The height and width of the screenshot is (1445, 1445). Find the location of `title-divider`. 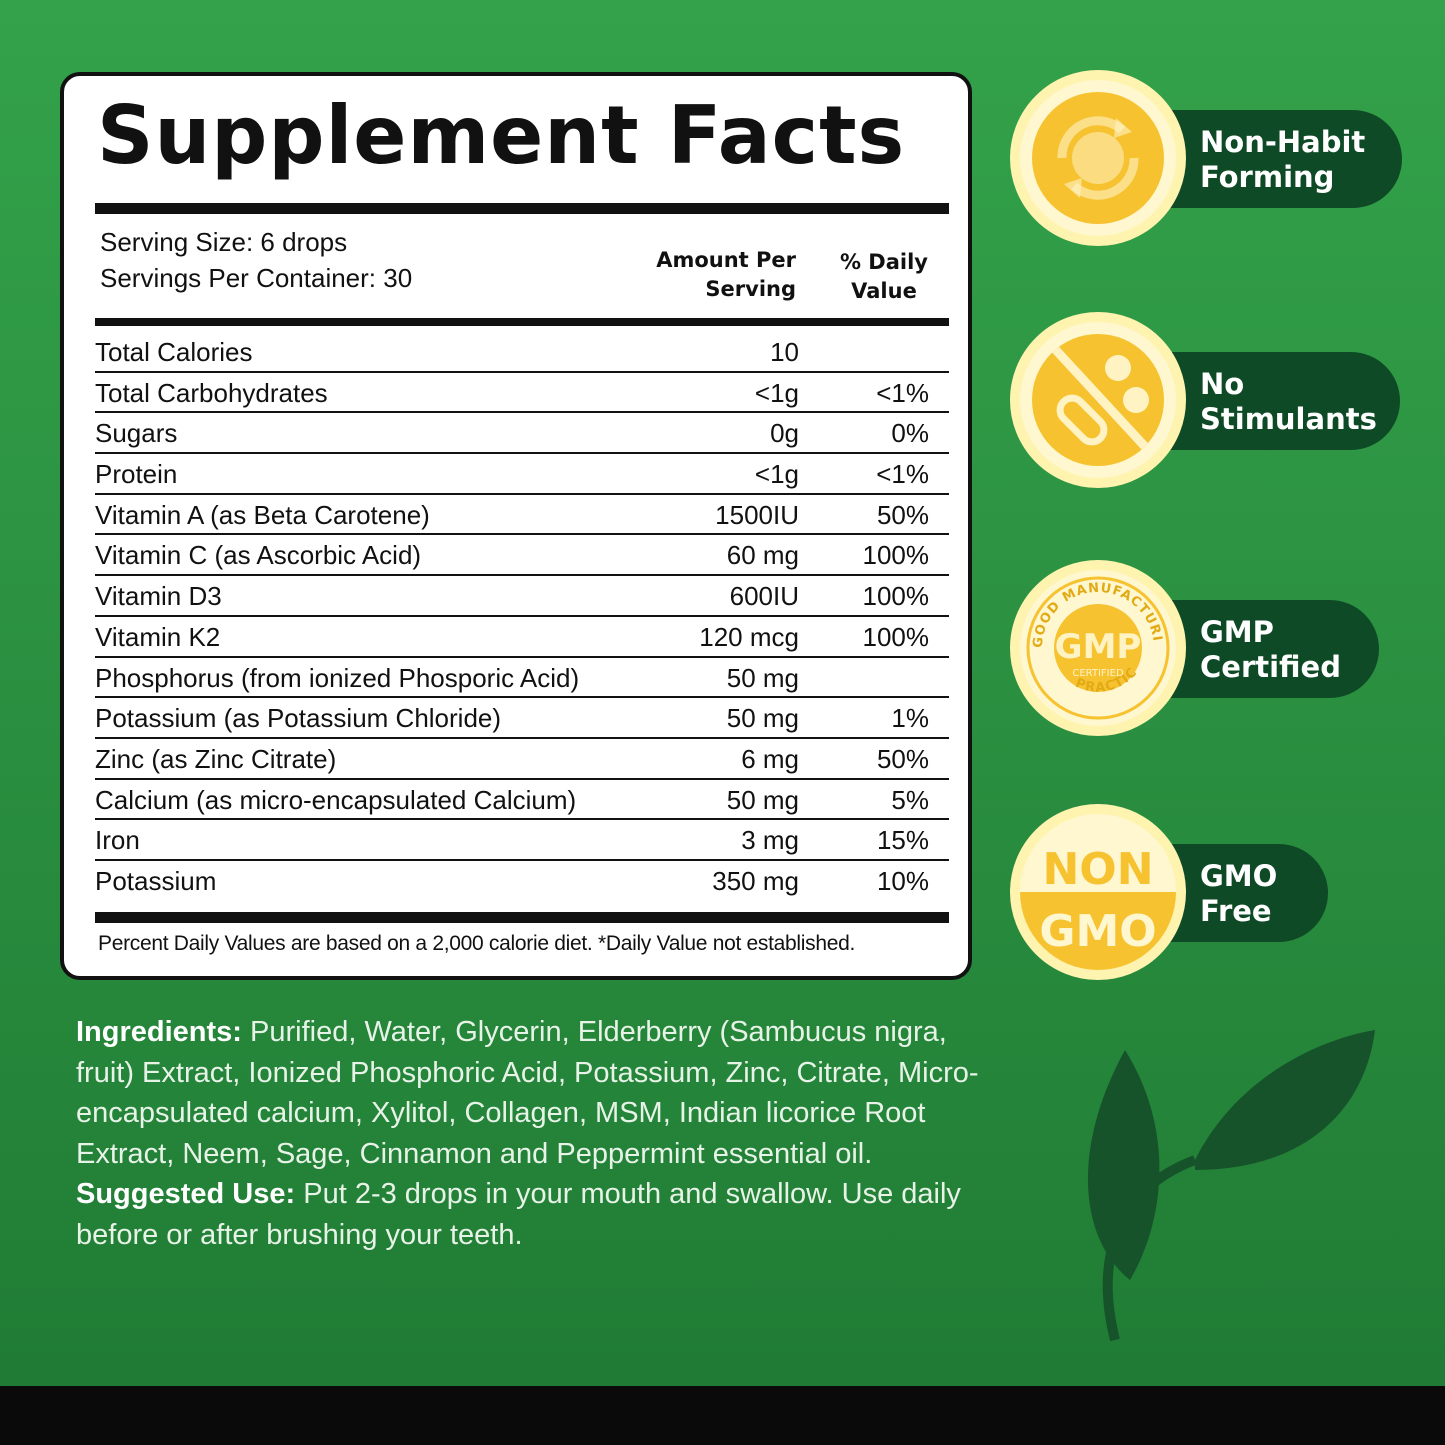

title-divider is located at coordinates (522, 208).